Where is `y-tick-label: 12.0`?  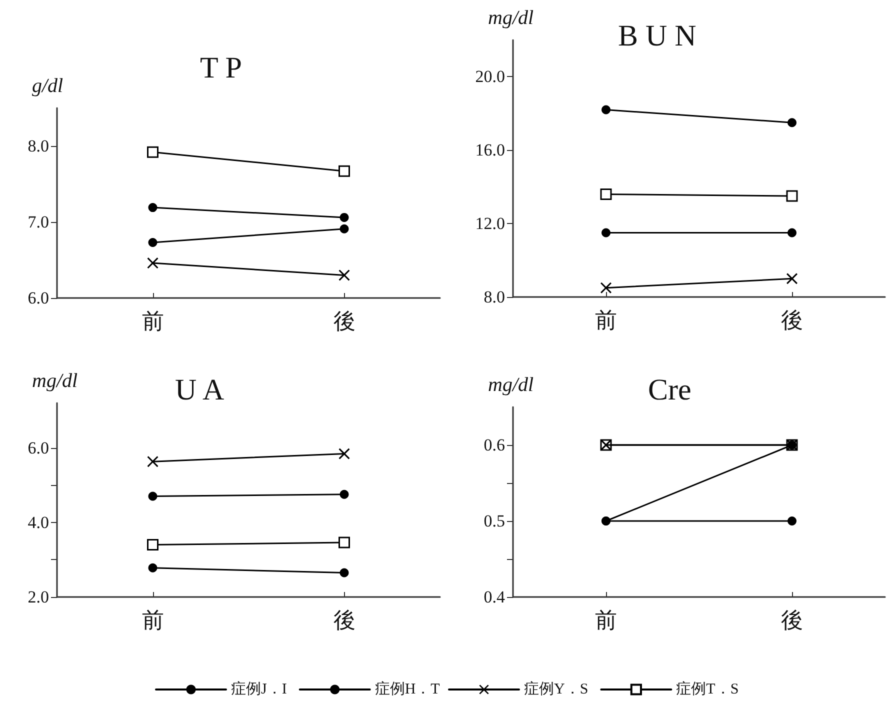 y-tick-label: 12.0 is located at coordinates (490, 224).